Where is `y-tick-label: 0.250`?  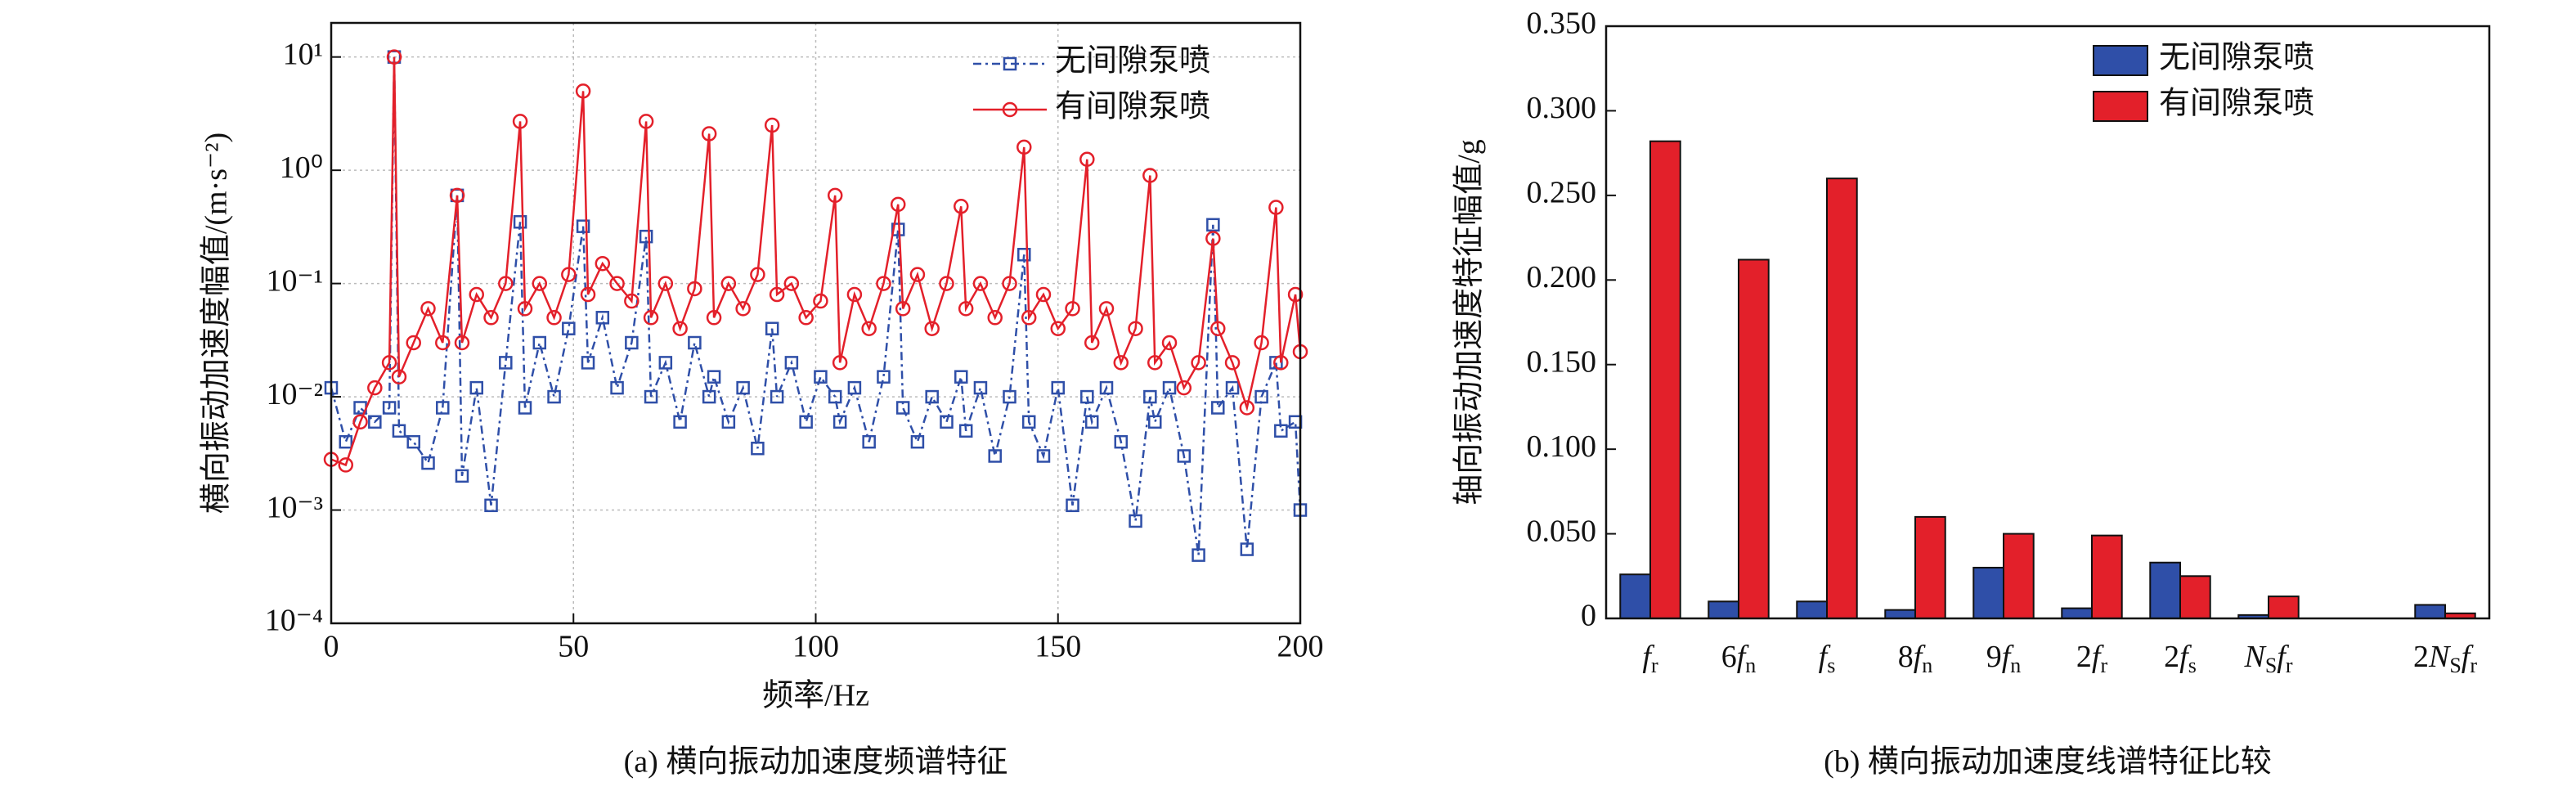 y-tick-label: 0.250 is located at coordinates (1562, 193).